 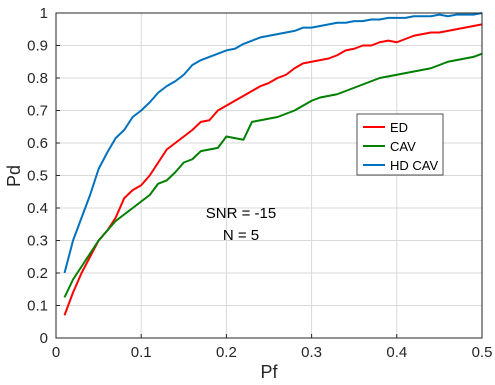 I want to click on x-axis-ticks: 0 0.1 0.2 0.3 0.4 0.5, so click(x=272, y=347).